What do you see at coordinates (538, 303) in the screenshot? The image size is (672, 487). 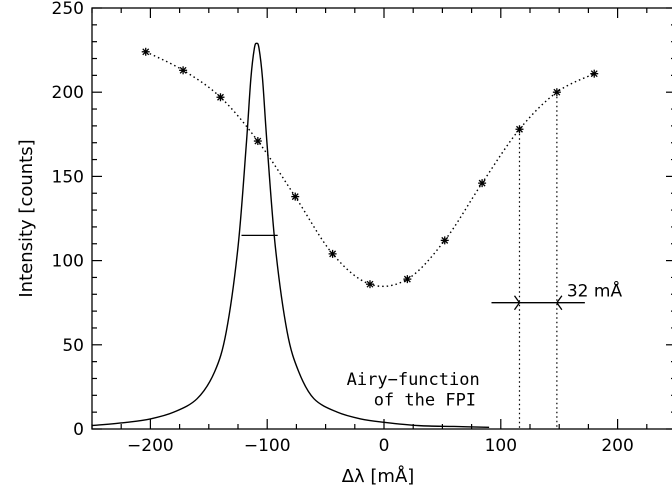 I see `separation-bar` at bounding box center [538, 303].